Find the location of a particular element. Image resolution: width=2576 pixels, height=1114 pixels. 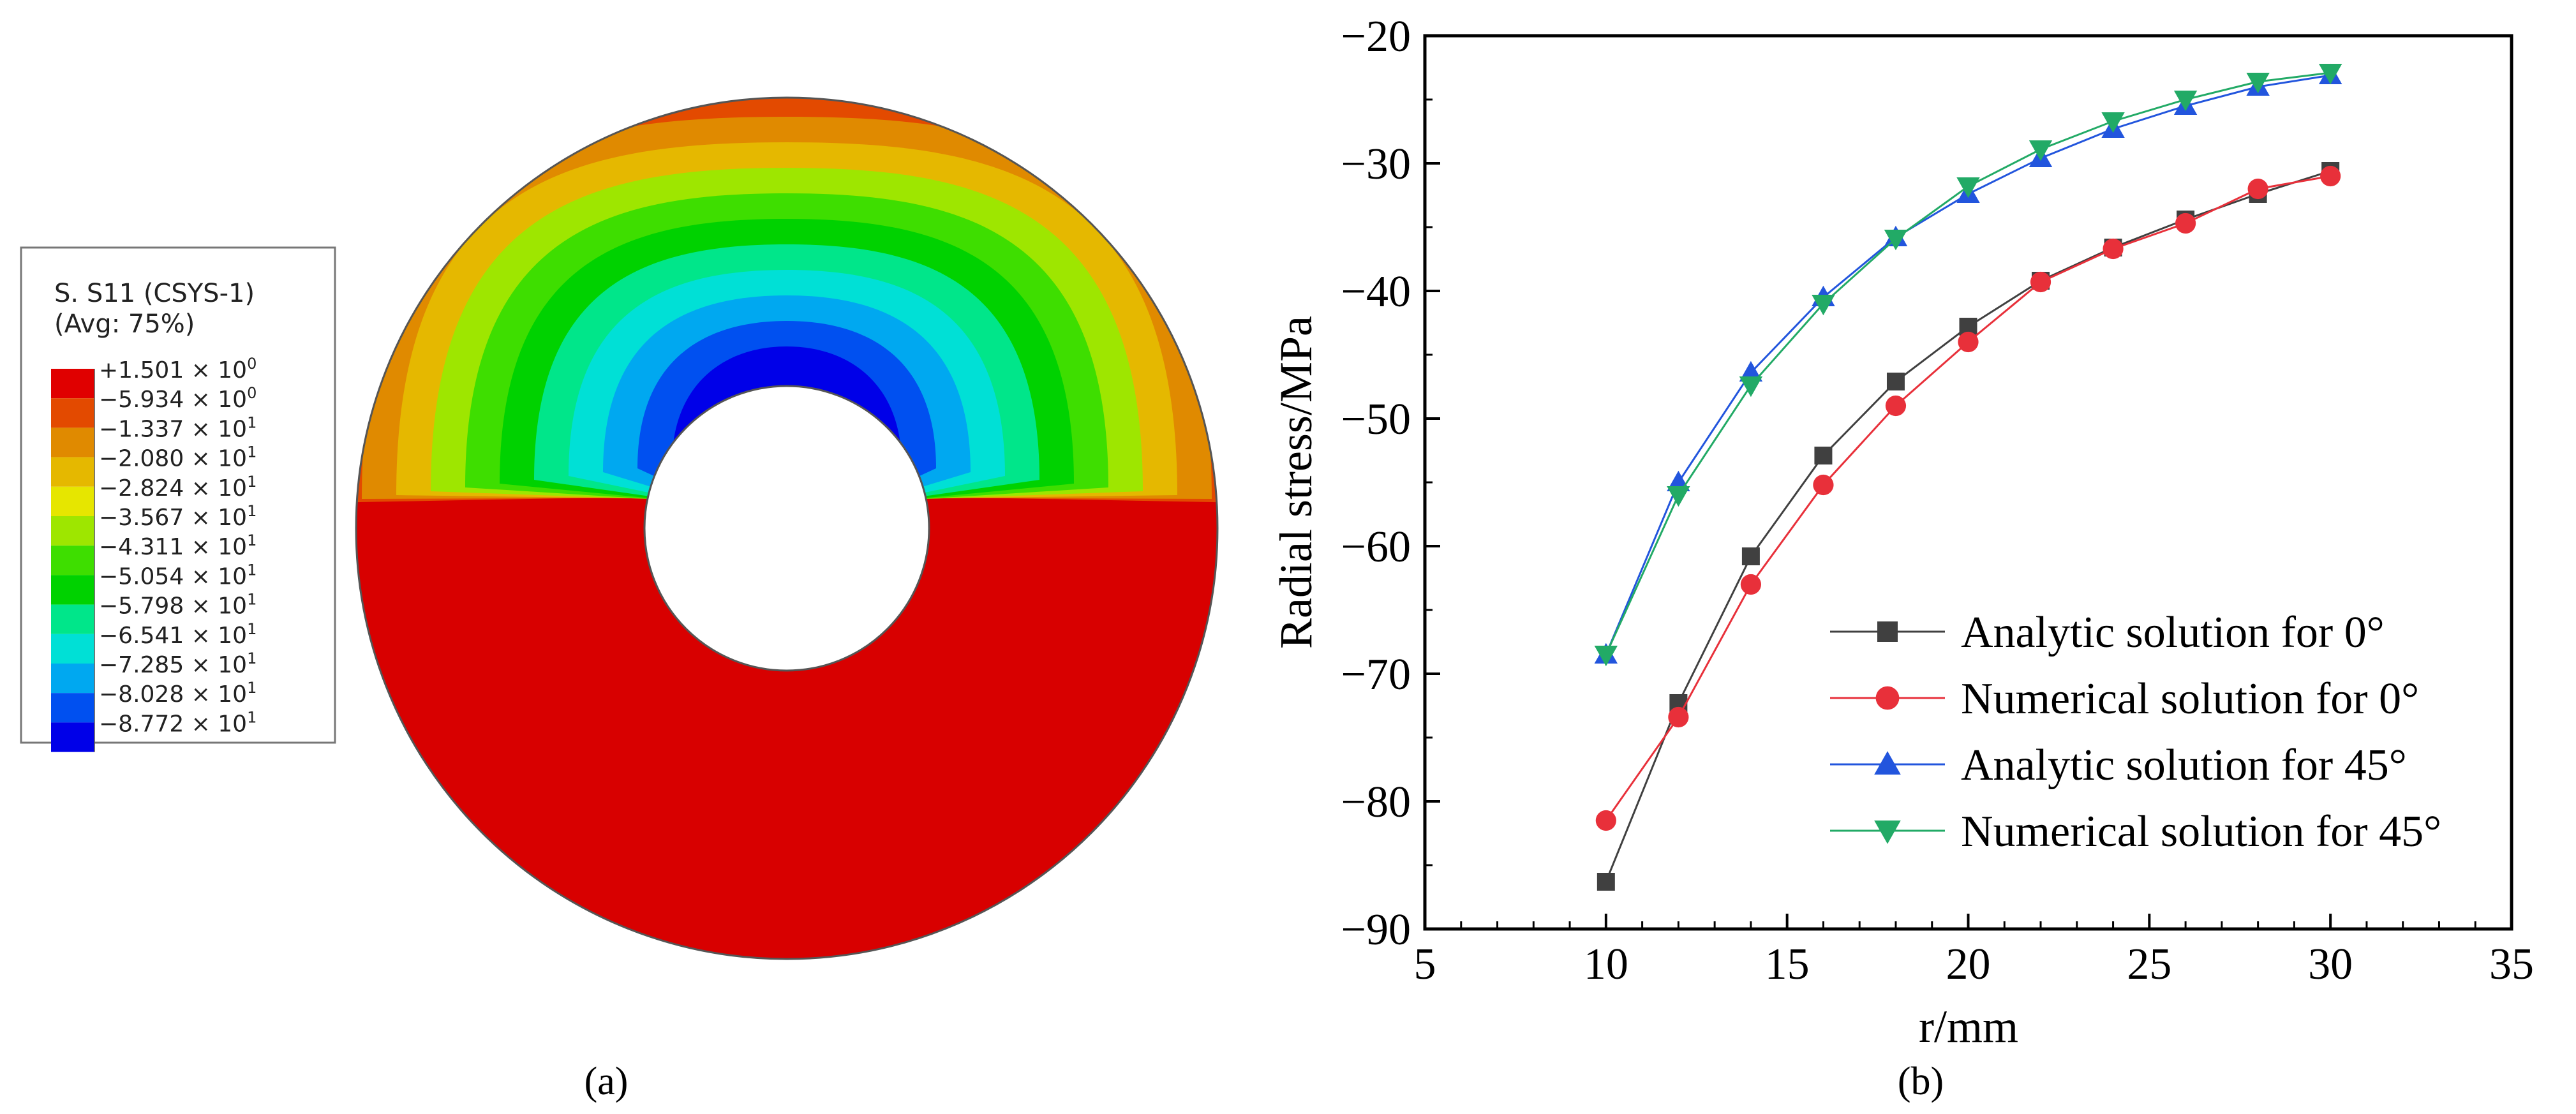

legend-level-value: −3.567 × 101 is located at coordinates (178, 516).